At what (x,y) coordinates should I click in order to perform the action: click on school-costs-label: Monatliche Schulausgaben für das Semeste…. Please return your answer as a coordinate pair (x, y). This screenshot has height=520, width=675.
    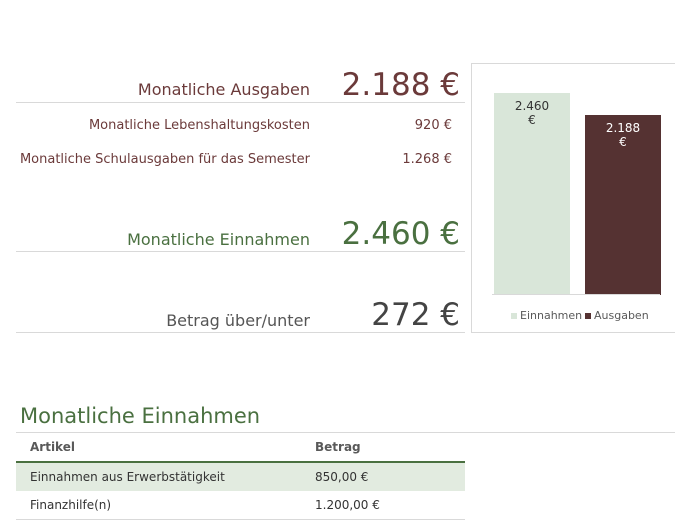
    Looking at the image, I should click on (164, 159).